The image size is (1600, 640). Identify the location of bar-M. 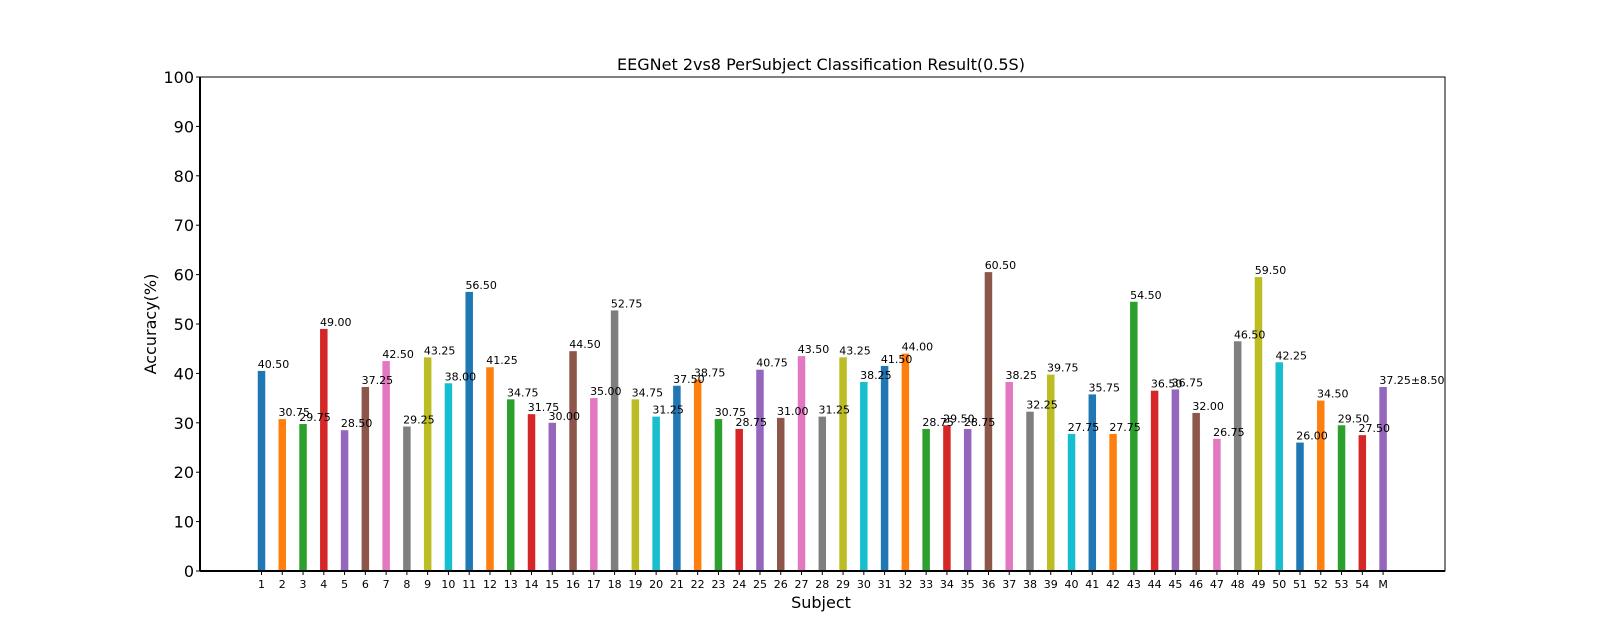
(1383, 478).